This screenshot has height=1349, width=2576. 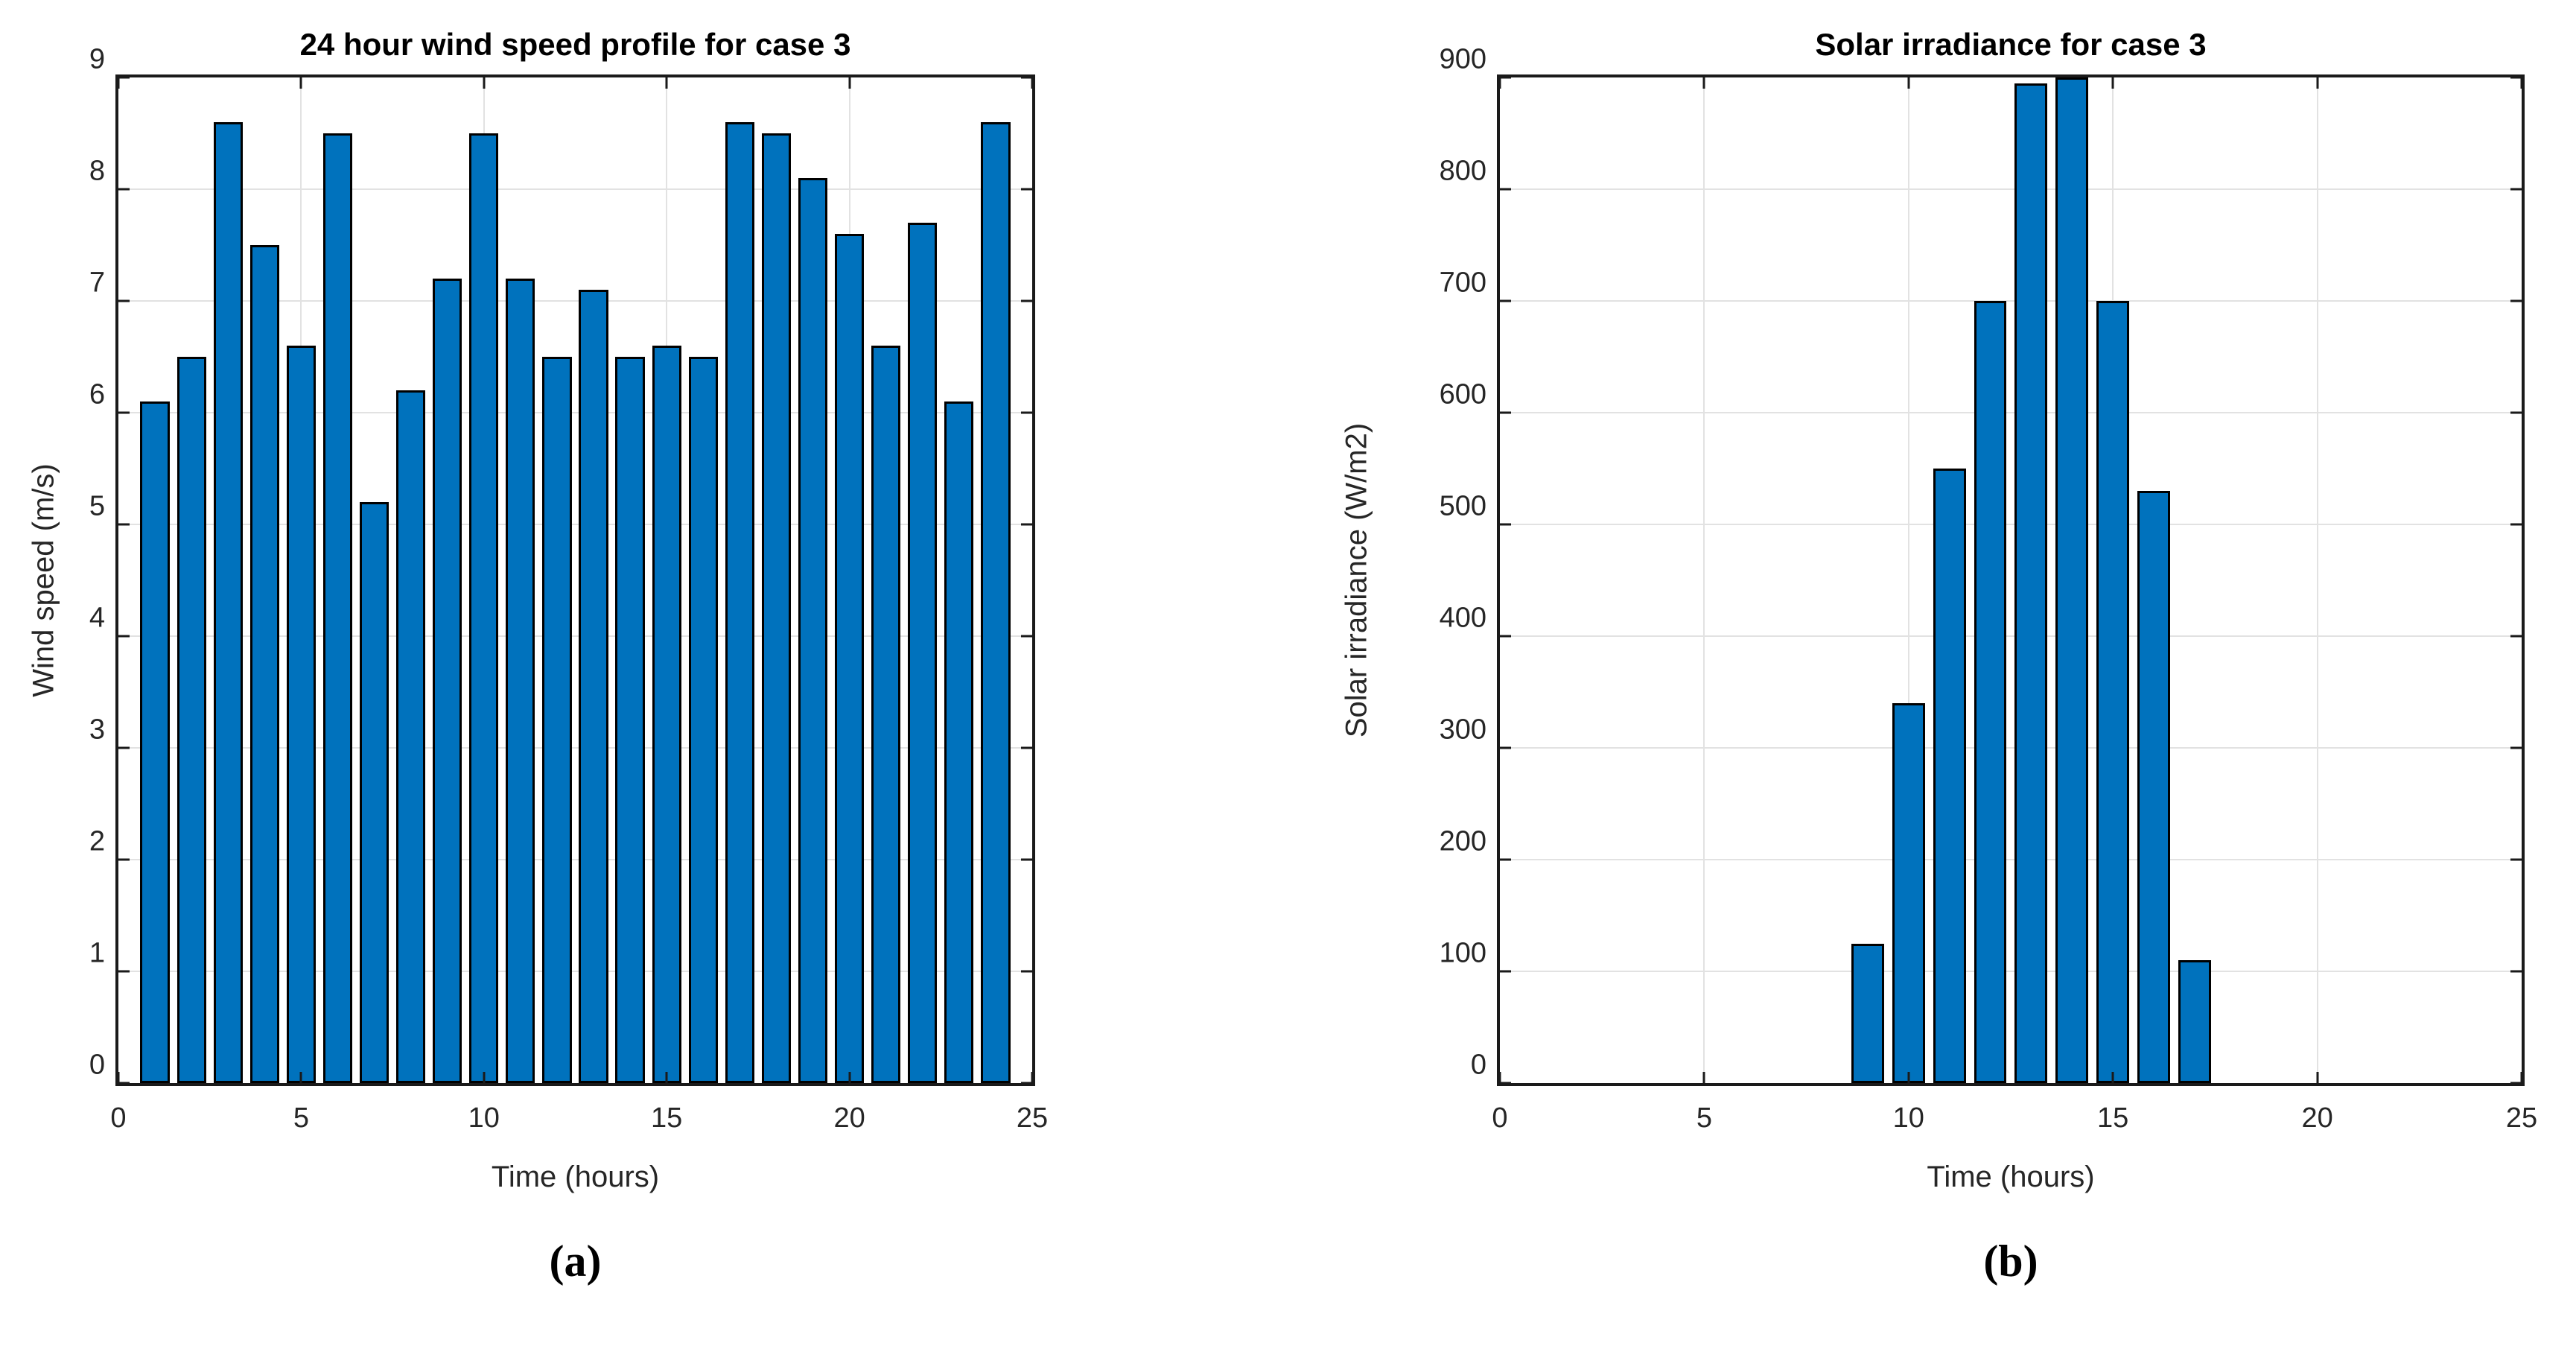 What do you see at coordinates (2011, 44) in the screenshot?
I see `solar-chart-title: Solar irradiance for case 3` at bounding box center [2011, 44].